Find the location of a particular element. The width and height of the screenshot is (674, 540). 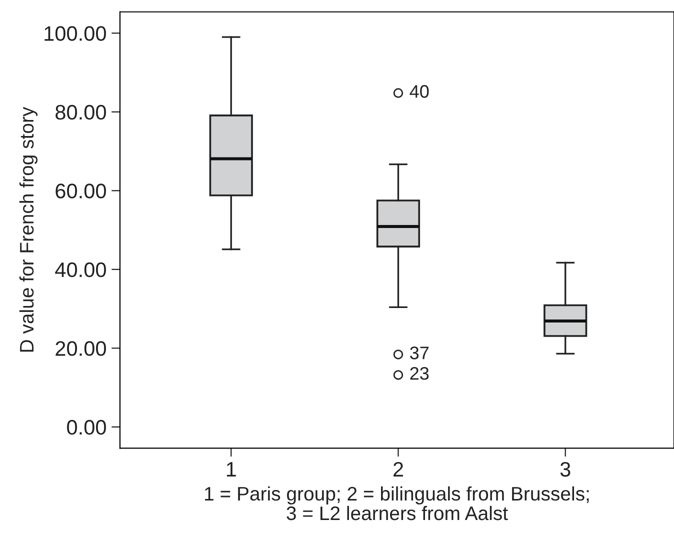

annotation: 37 is located at coordinates (419, 353).